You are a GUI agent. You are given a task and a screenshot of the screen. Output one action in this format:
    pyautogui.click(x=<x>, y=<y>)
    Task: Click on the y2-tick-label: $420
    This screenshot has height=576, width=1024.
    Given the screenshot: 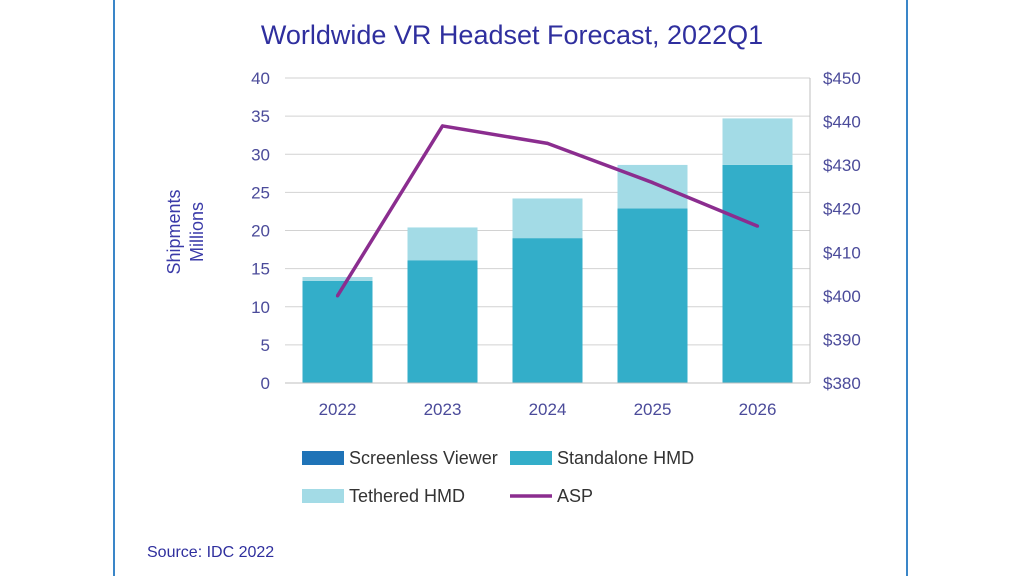 What is the action you would take?
    pyautogui.click(x=842, y=209)
    